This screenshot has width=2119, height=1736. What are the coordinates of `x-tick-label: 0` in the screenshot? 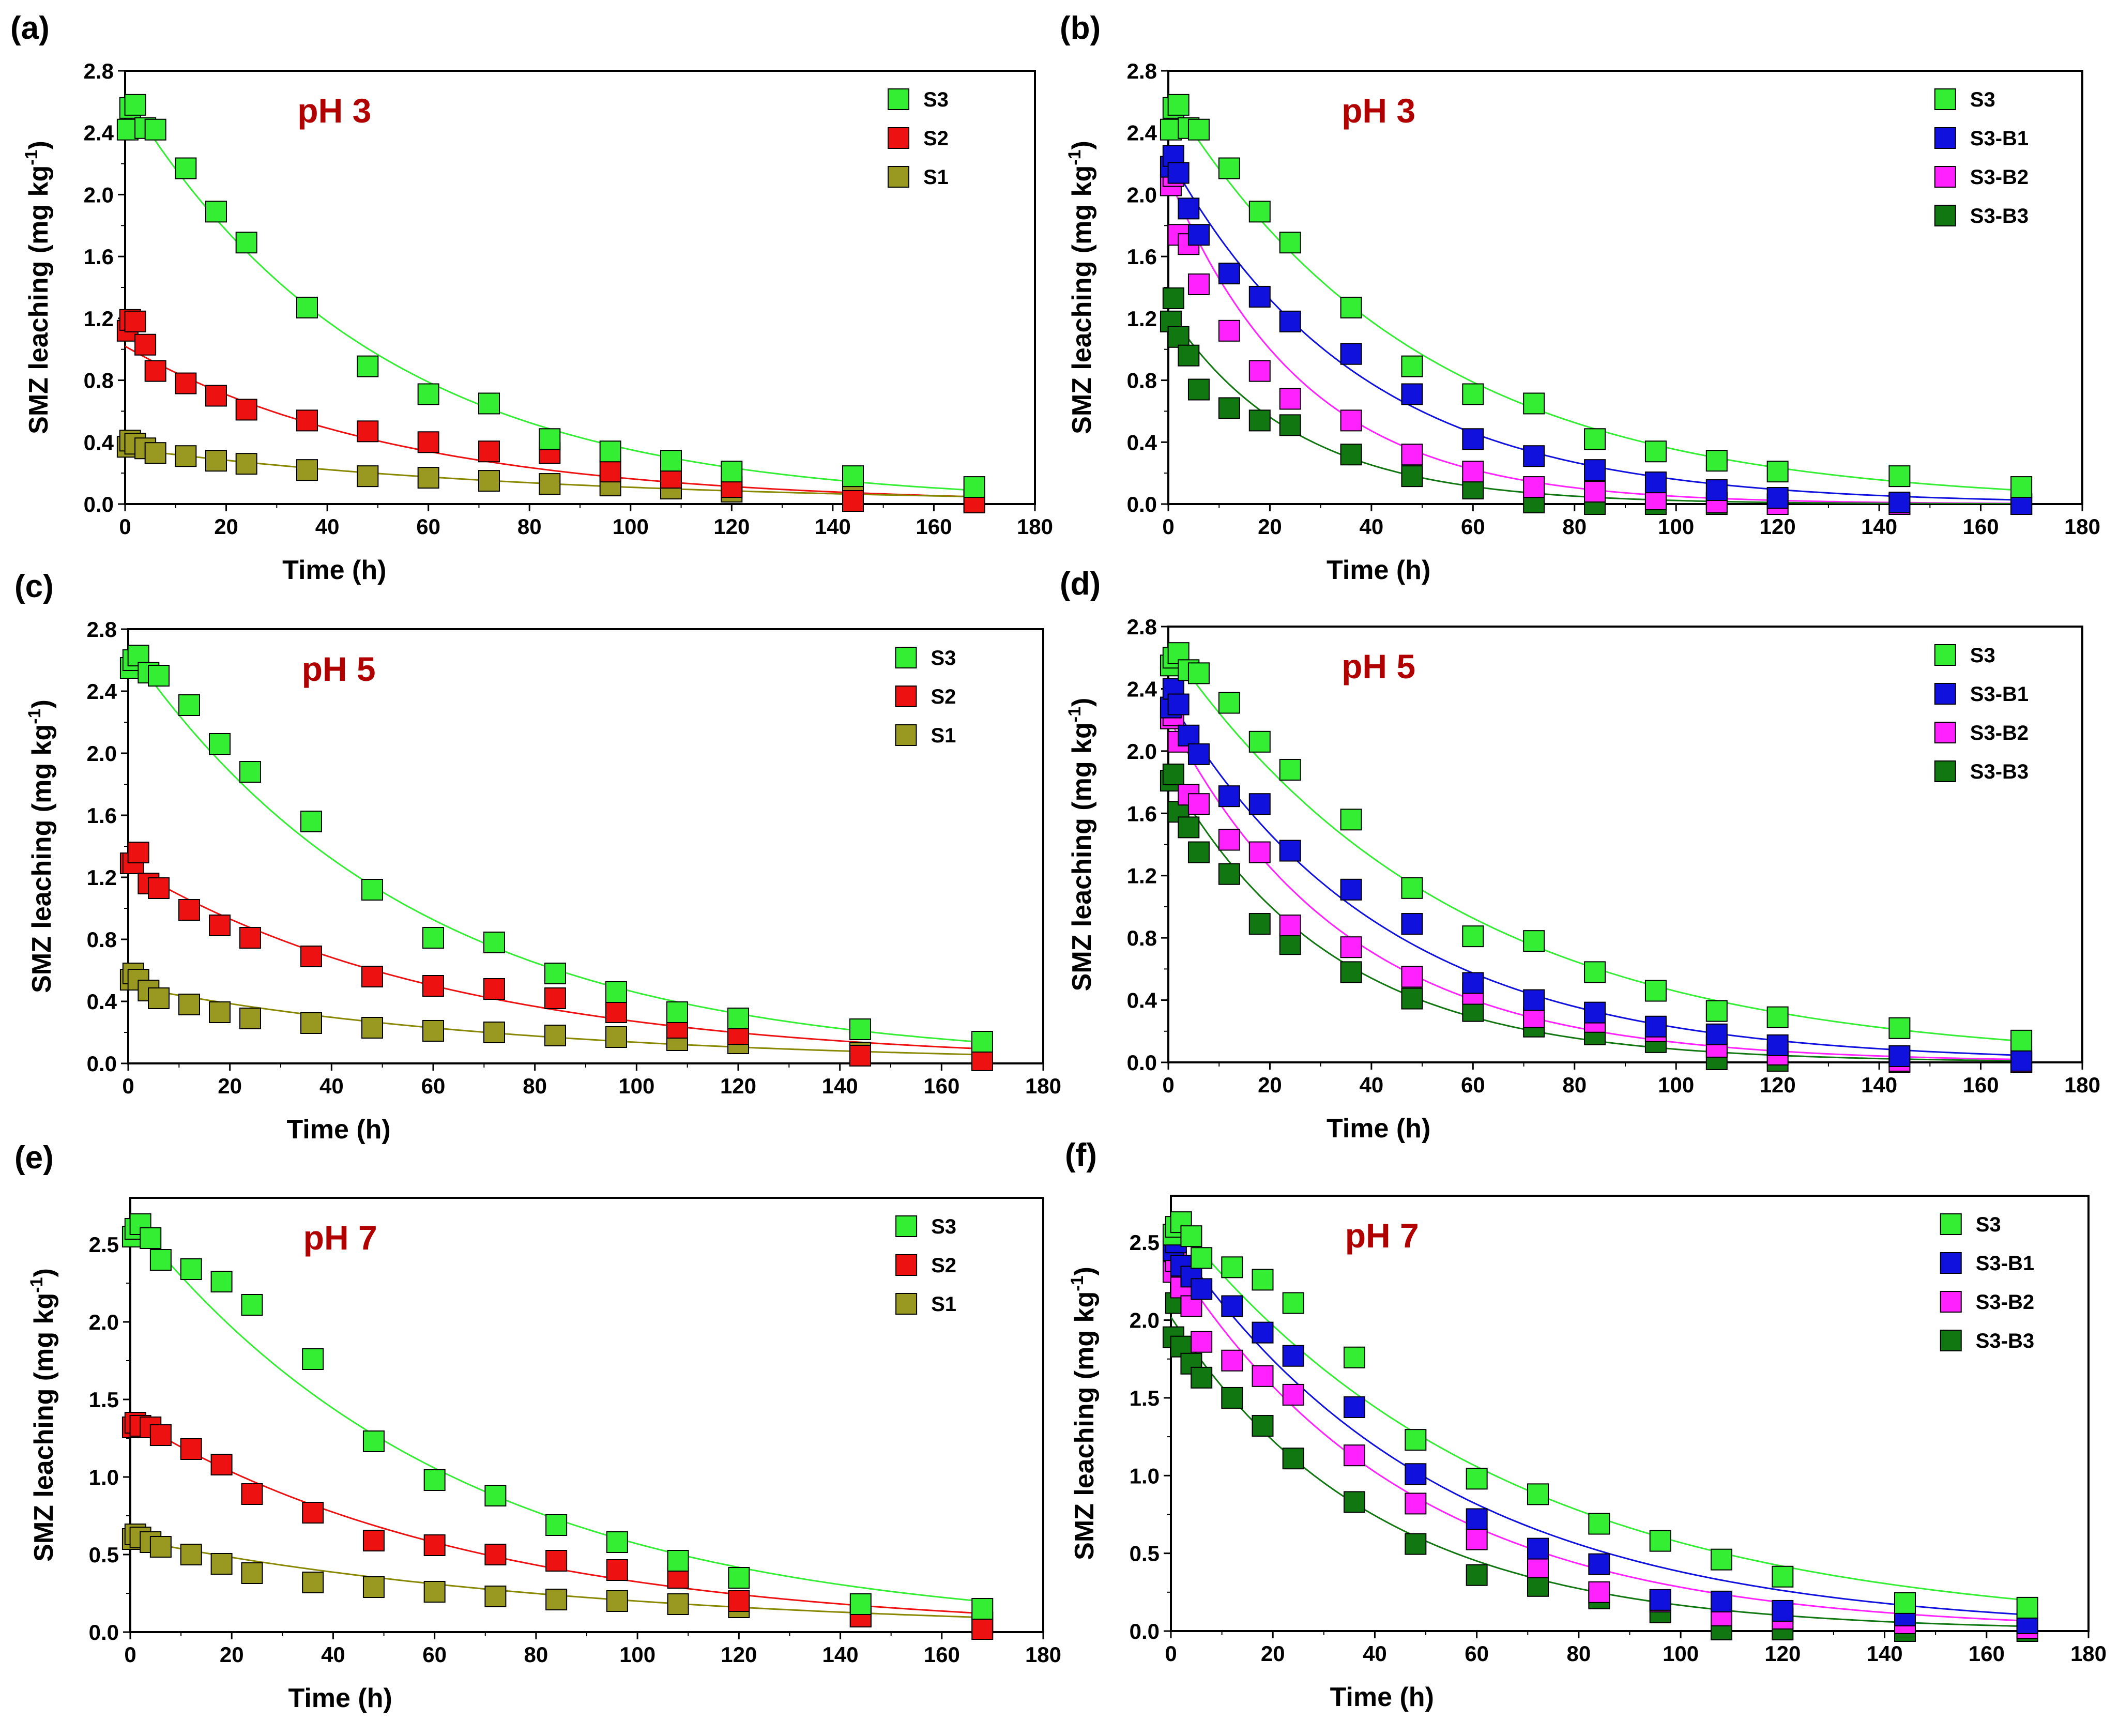 It's located at (128, 1086).